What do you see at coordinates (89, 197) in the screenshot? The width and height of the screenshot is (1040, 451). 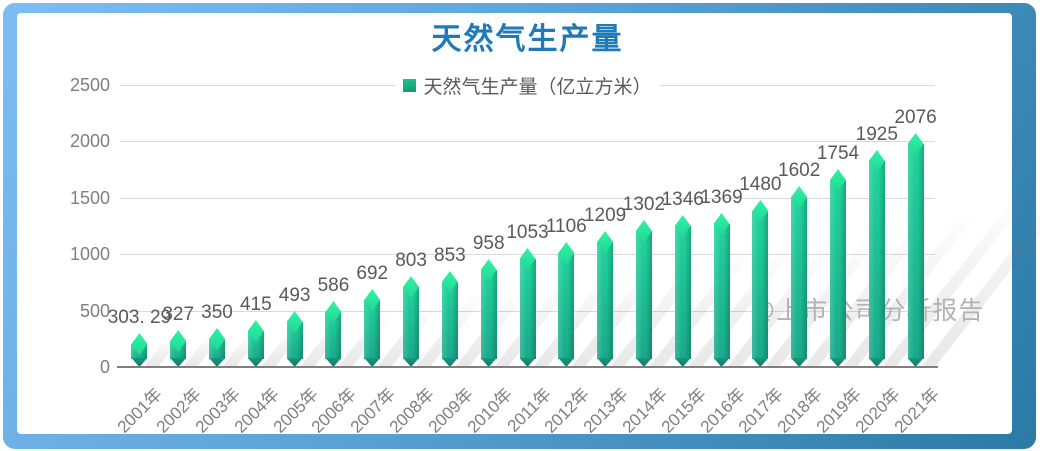 I see `y-tick-label-1500: 1500` at bounding box center [89, 197].